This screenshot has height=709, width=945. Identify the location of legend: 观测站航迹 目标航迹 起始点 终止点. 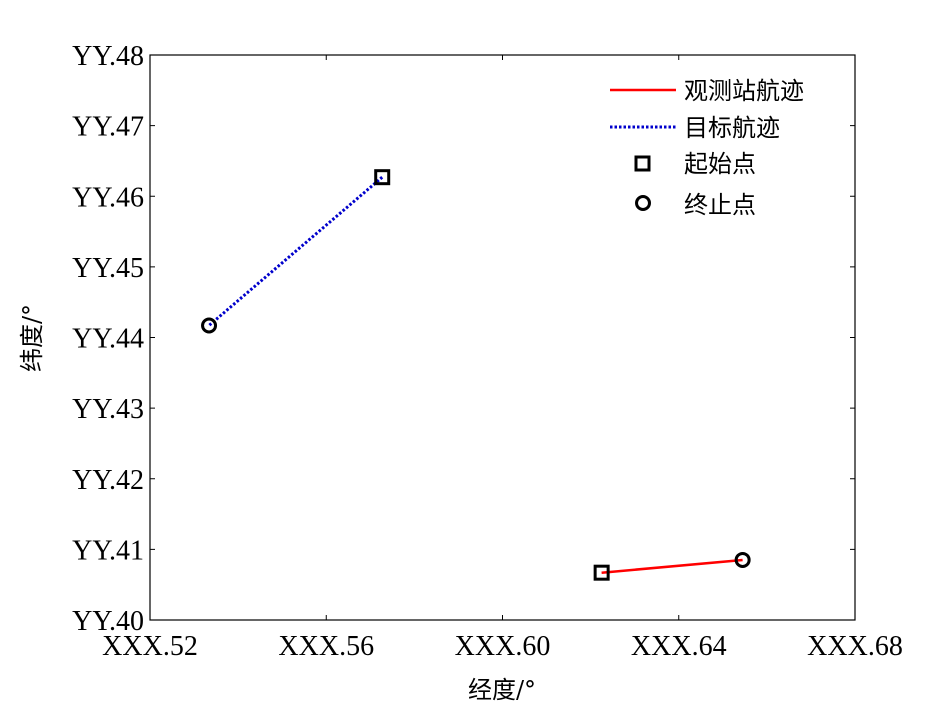
(707, 148).